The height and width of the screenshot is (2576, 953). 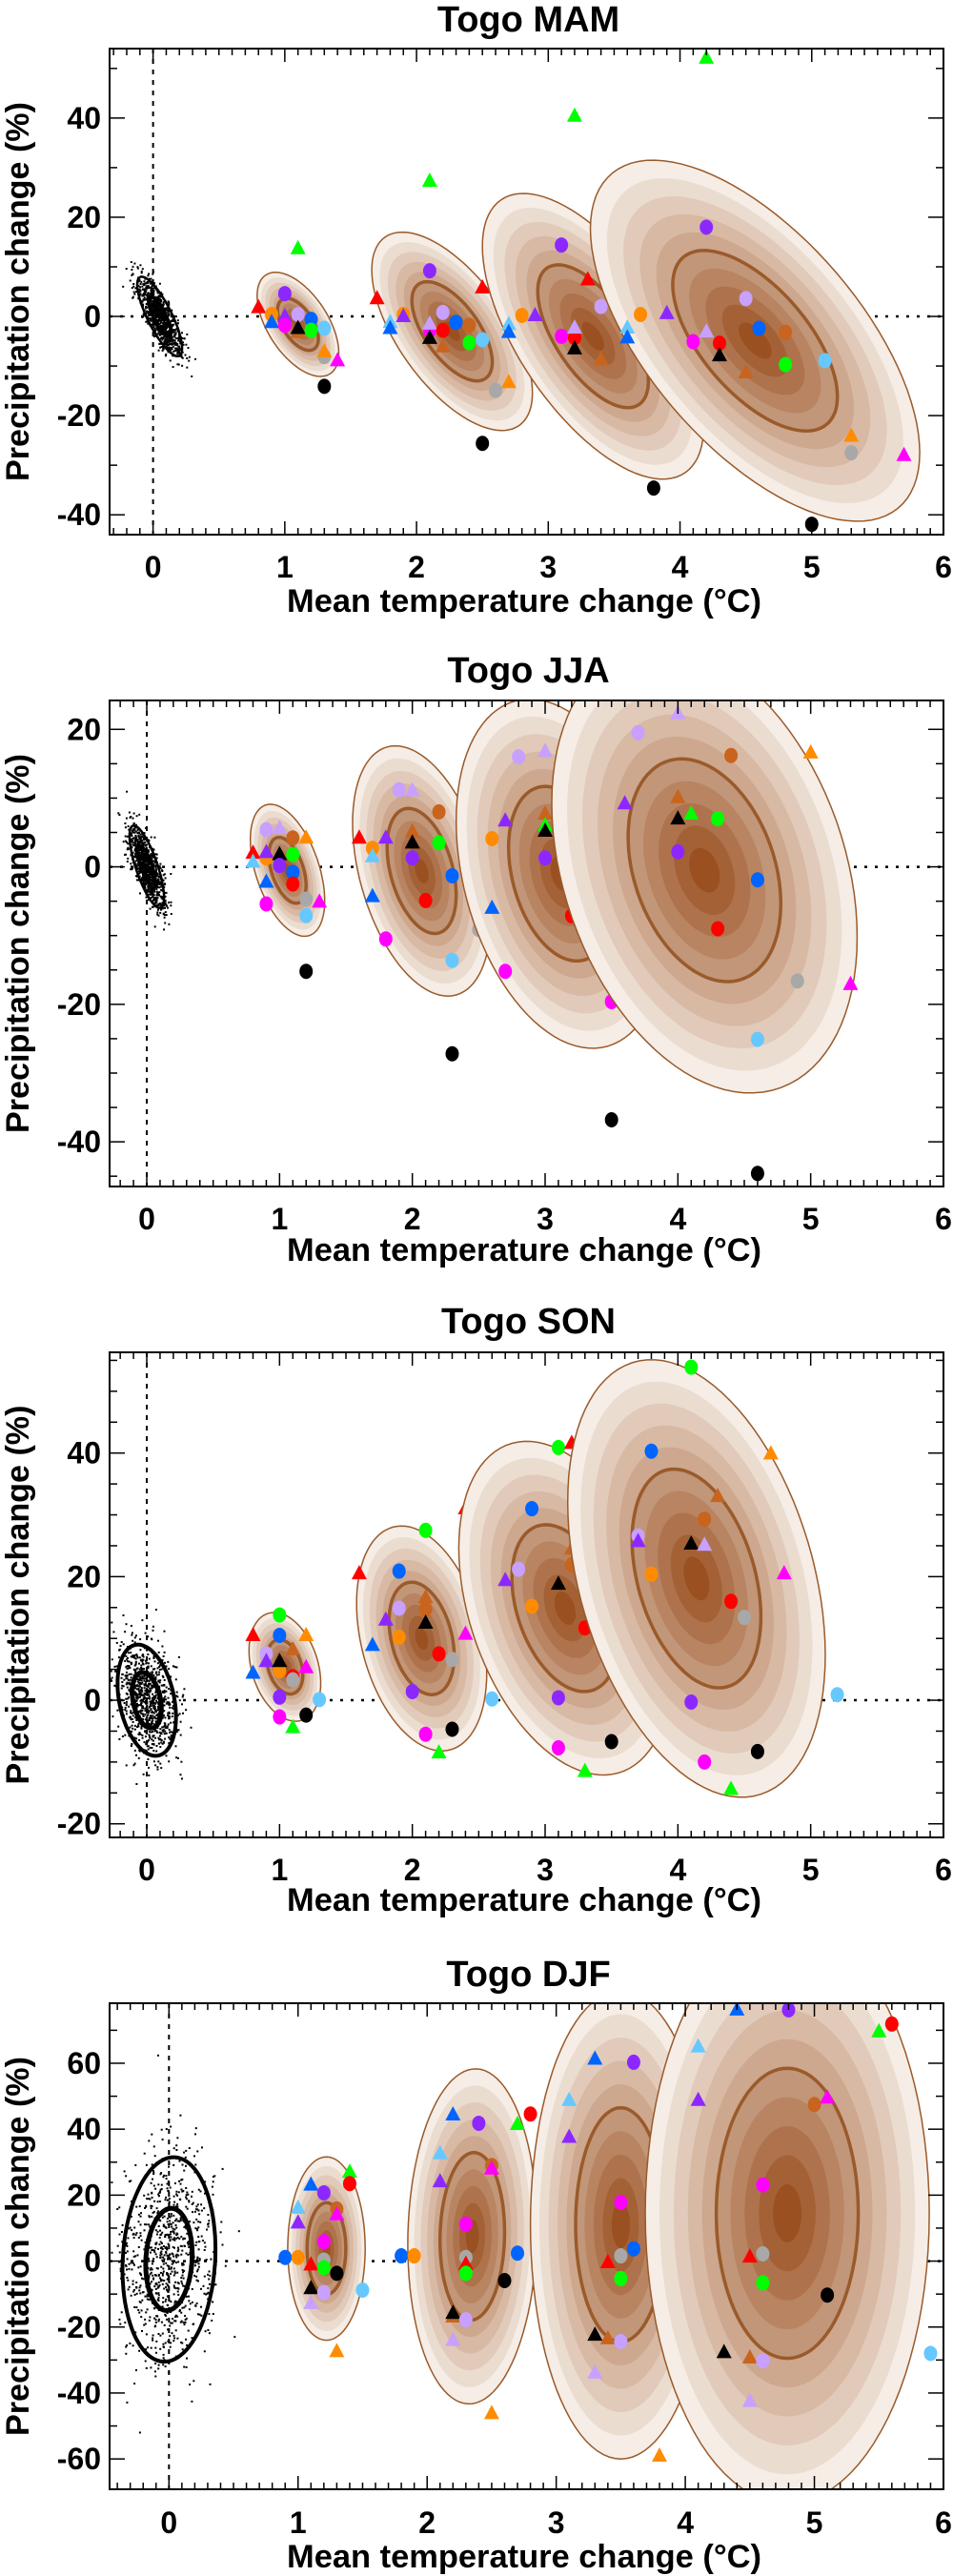 What do you see at coordinates (147, 1219) in the screenshot?
I see `x-tick-label: 0` at bounding box center [147, 1219].